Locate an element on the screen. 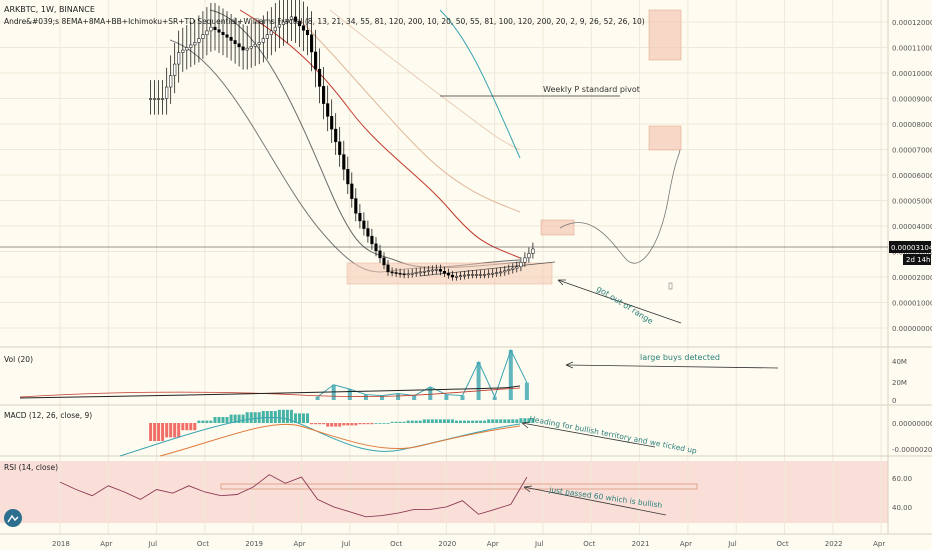  price-tick: 0.00007000 is located at coordinates (912, 151).